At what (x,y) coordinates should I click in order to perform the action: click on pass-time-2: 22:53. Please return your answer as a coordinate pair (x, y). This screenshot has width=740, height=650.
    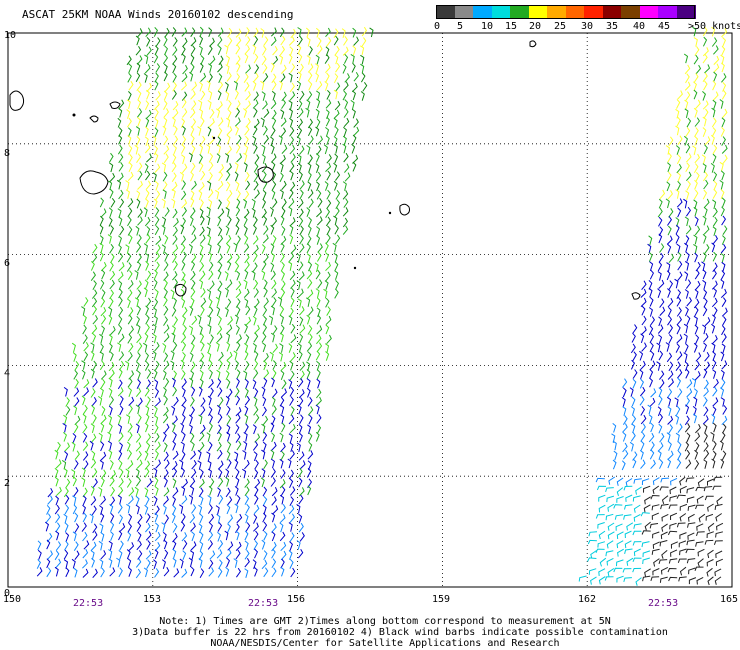
    Looking at the image, I should click on (263, 603).